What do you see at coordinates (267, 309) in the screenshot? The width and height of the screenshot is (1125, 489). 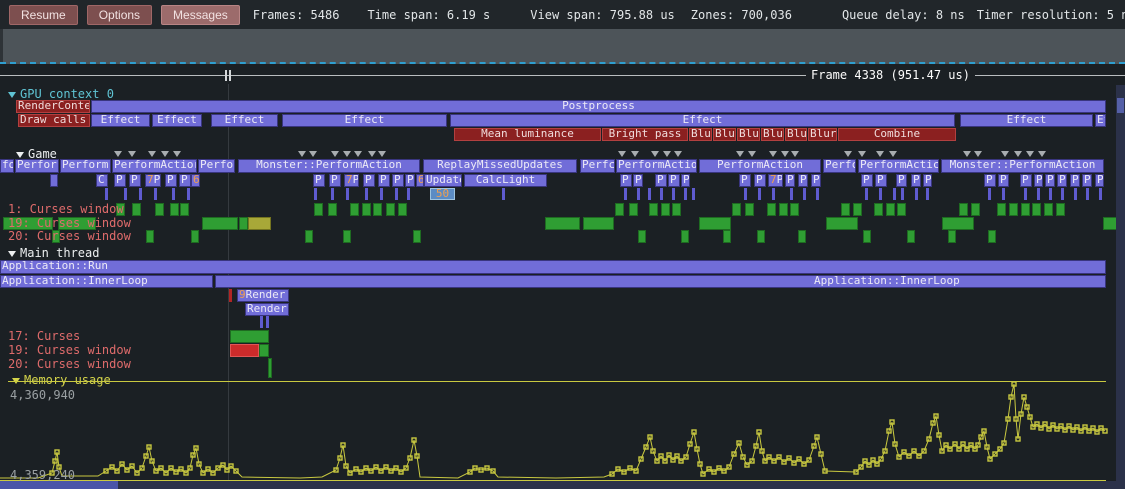 I see `zone: Render` at bounding box center [267, 309].